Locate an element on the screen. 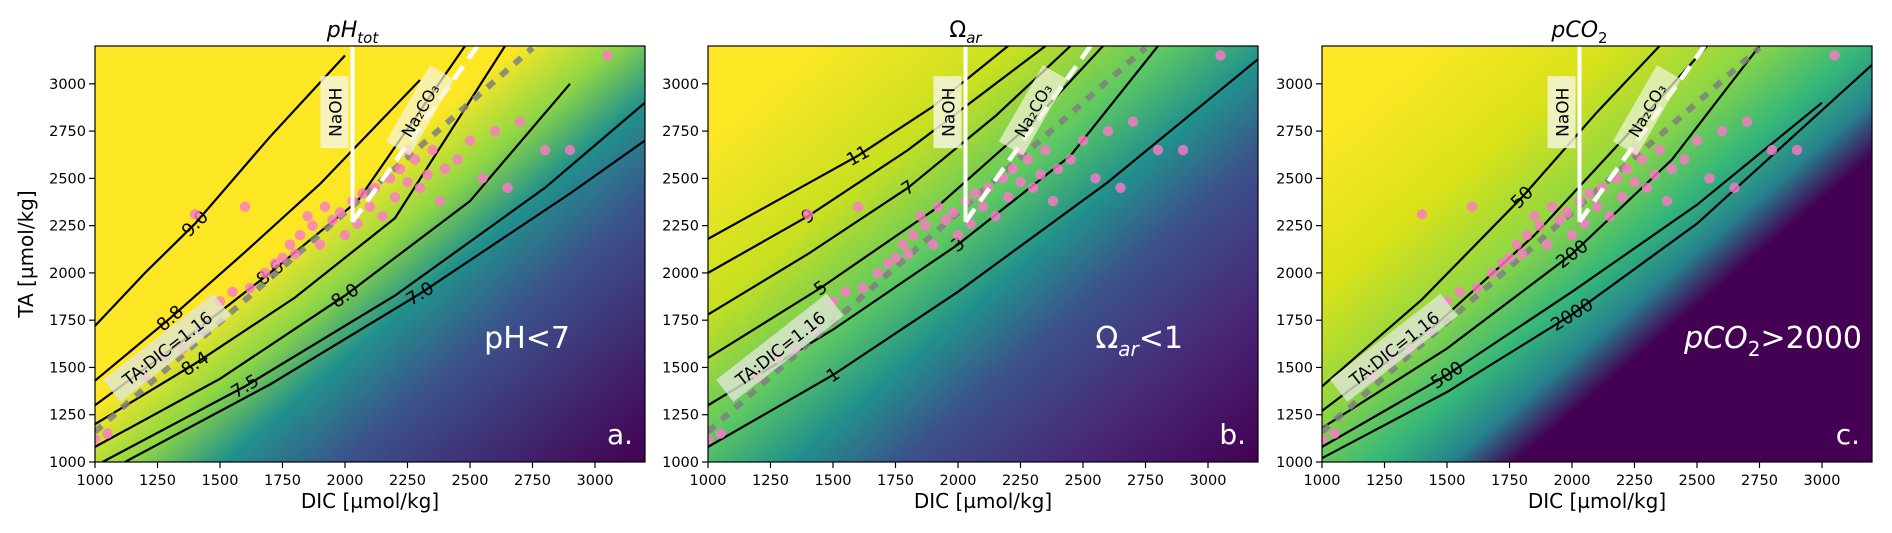  panel-title: Ωar is located at coordinates (965, 32).